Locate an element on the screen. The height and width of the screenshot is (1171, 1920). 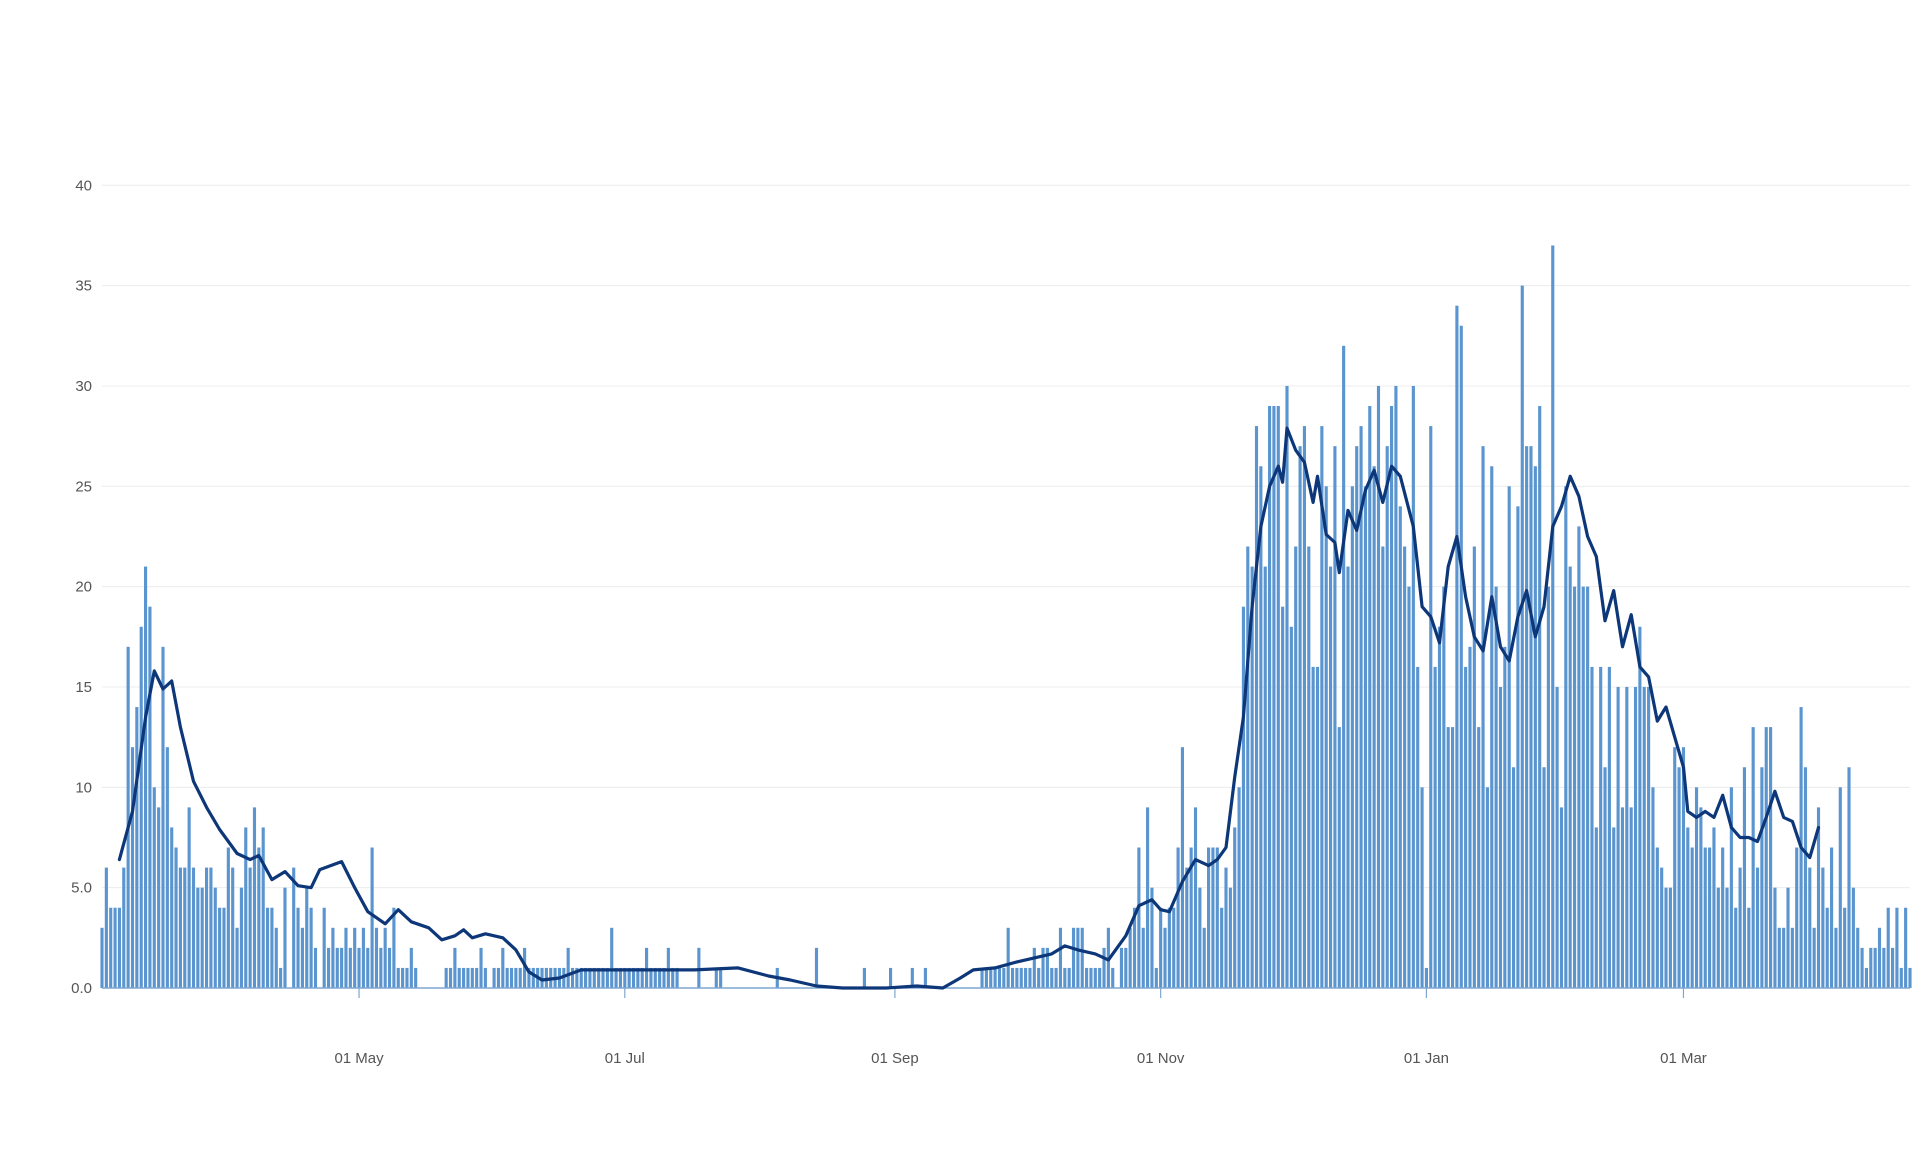
x-tick-label: 01 Jul is located at coordinates (625, 1058).